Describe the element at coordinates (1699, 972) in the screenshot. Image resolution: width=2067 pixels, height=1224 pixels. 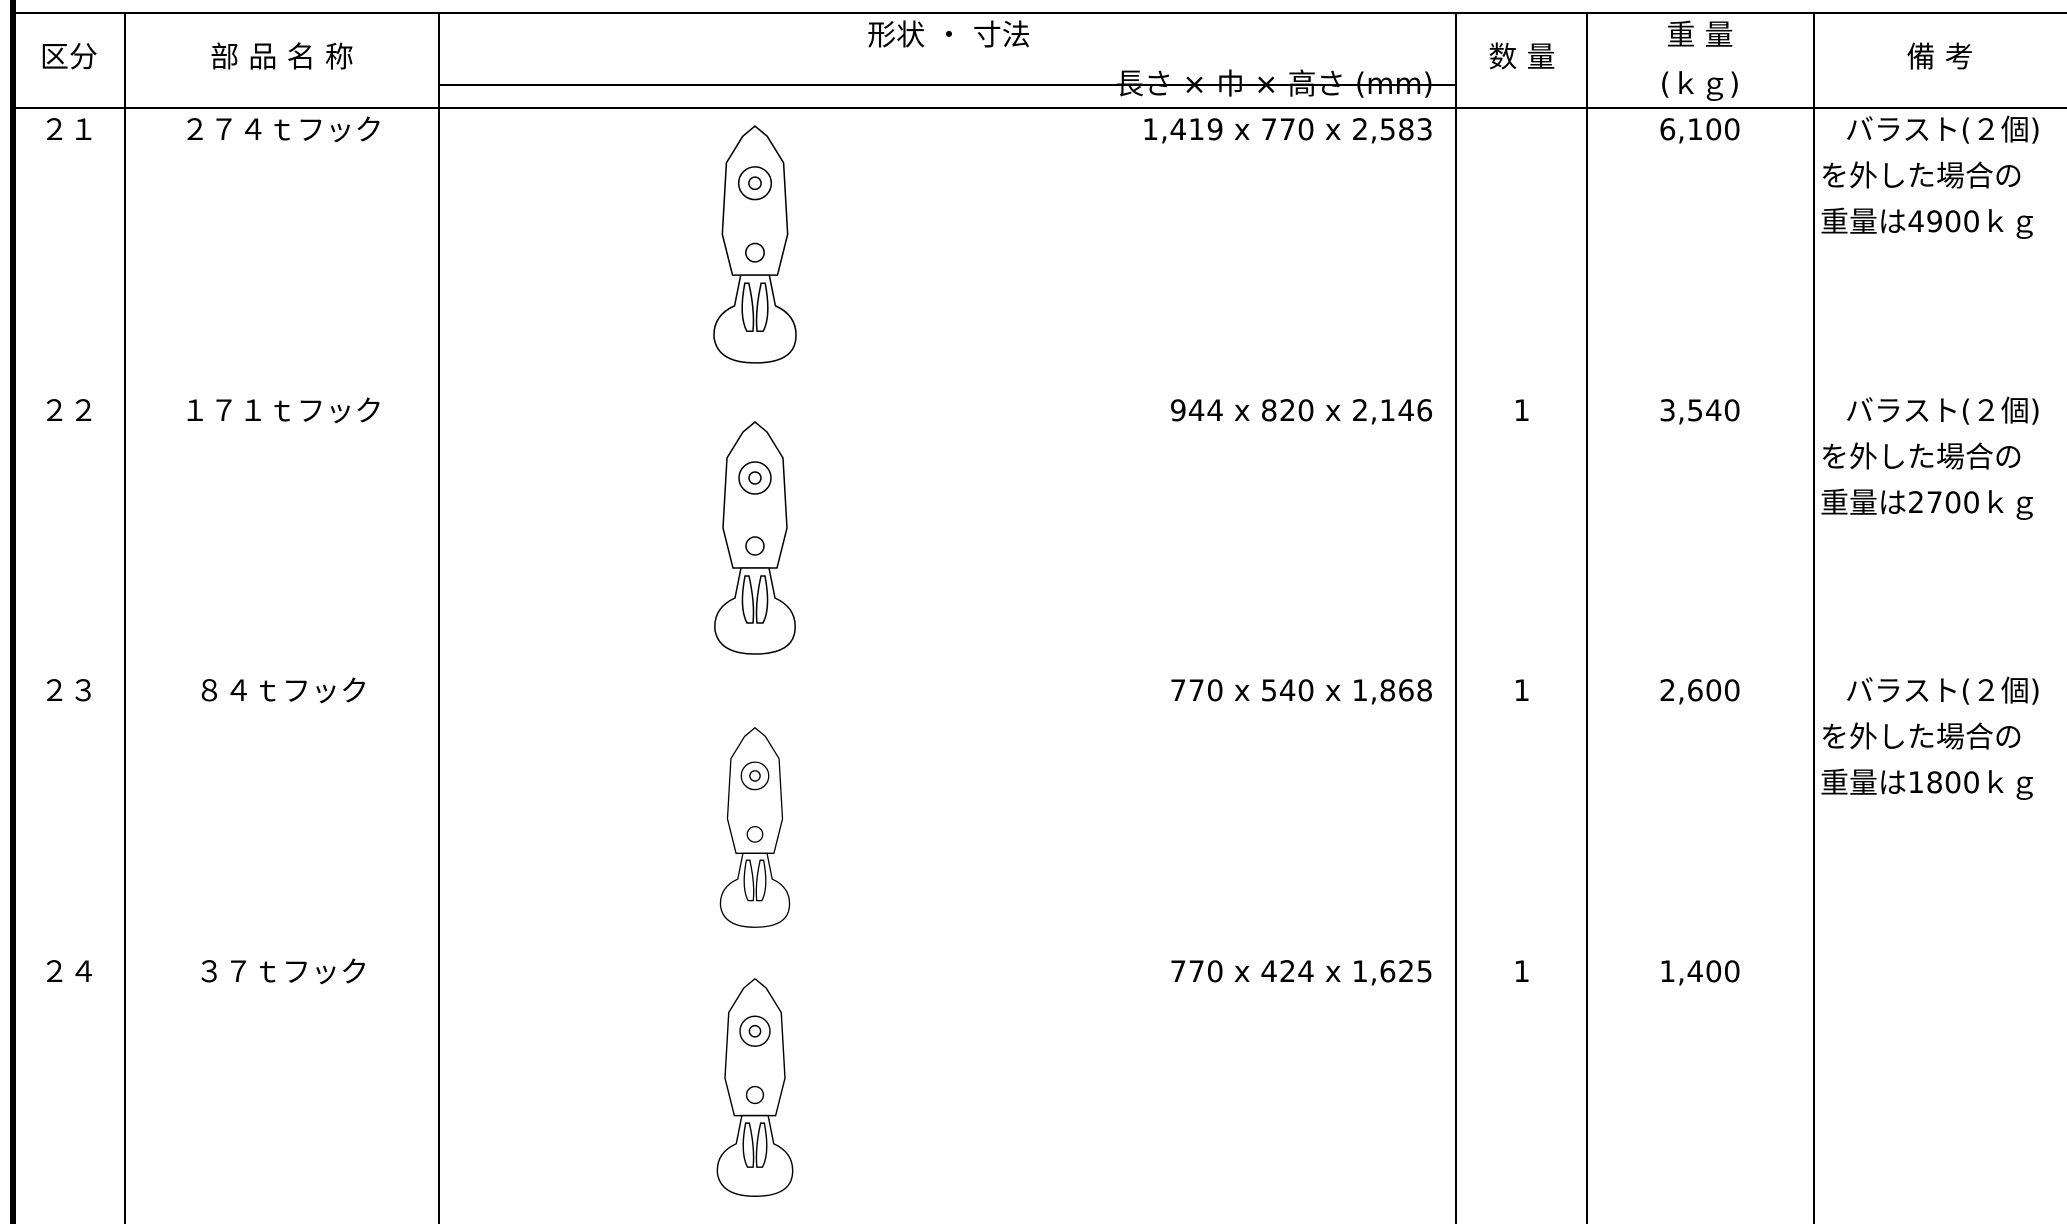
I see `weight: 1,400` at that location.